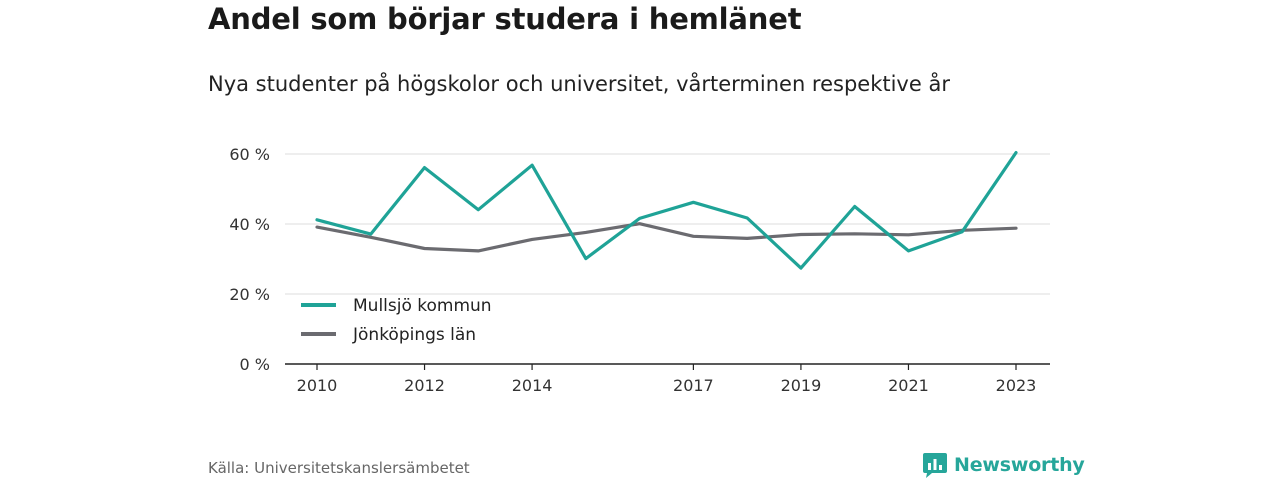  I want to click on brand-logo: Newsworthy, so click(1003, 465).